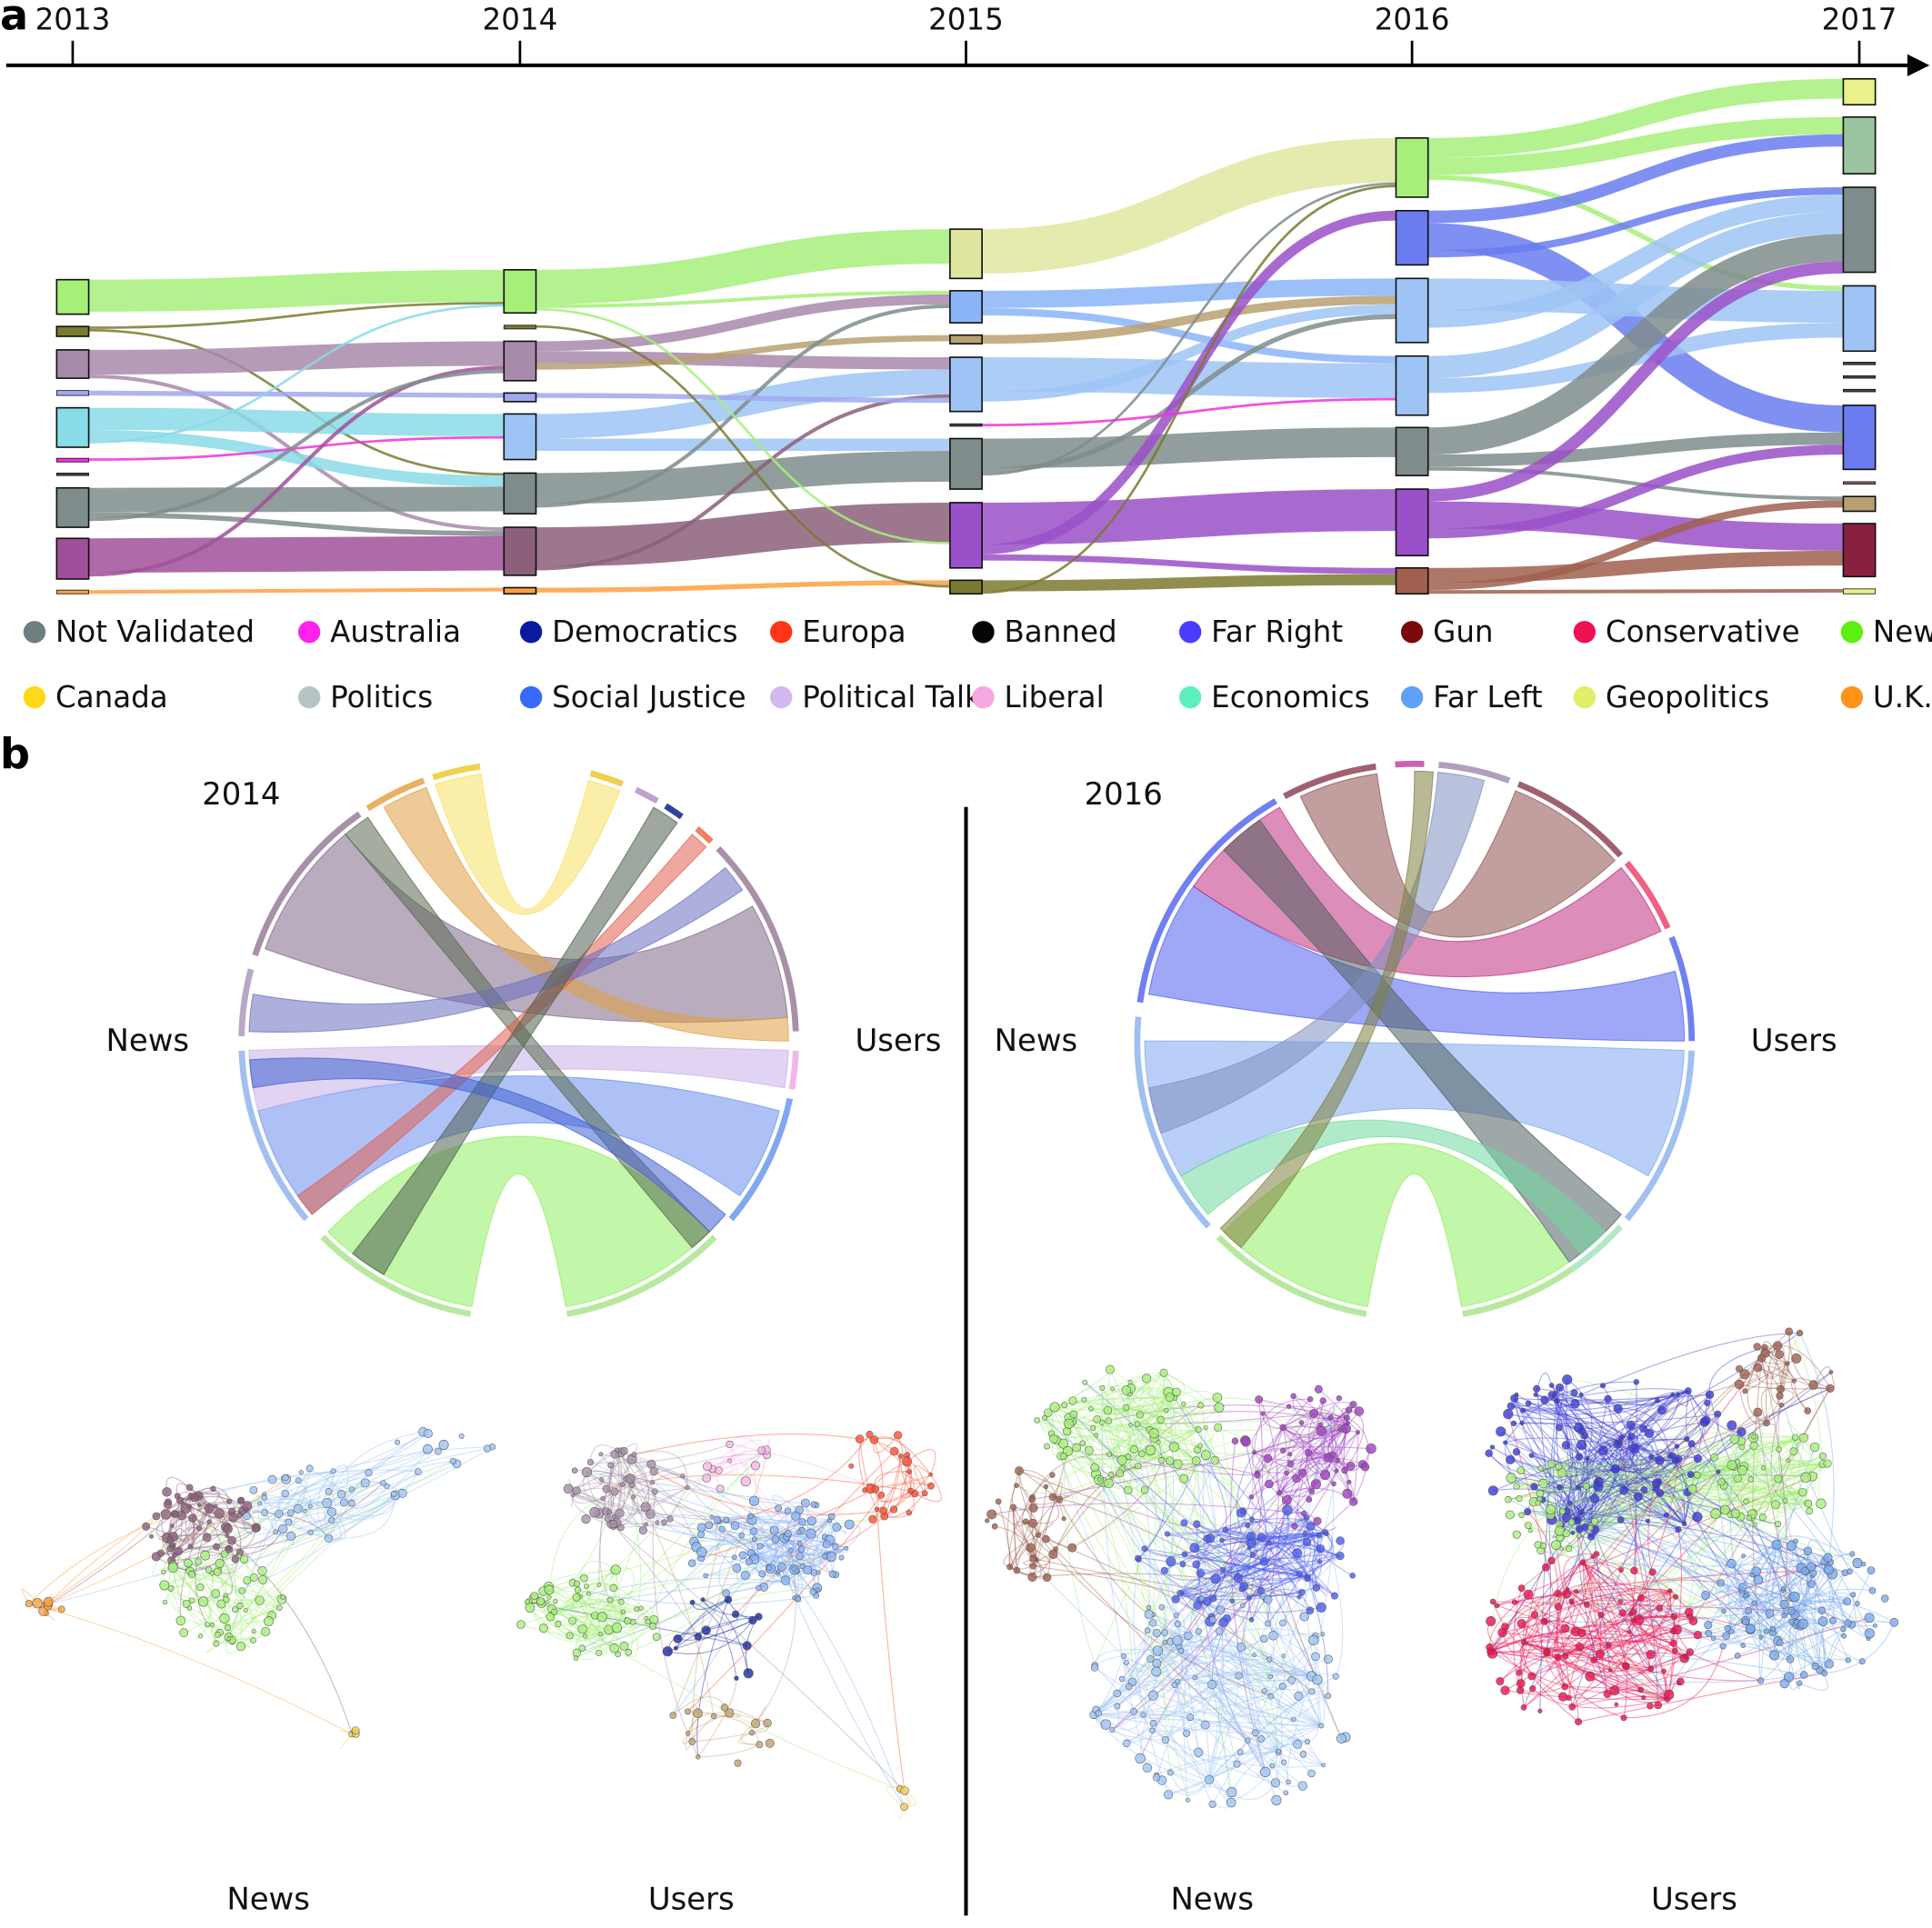 The width and height of the screenshot is (1932, 1928). I want to click on sankey-node, so click(1412, 522).